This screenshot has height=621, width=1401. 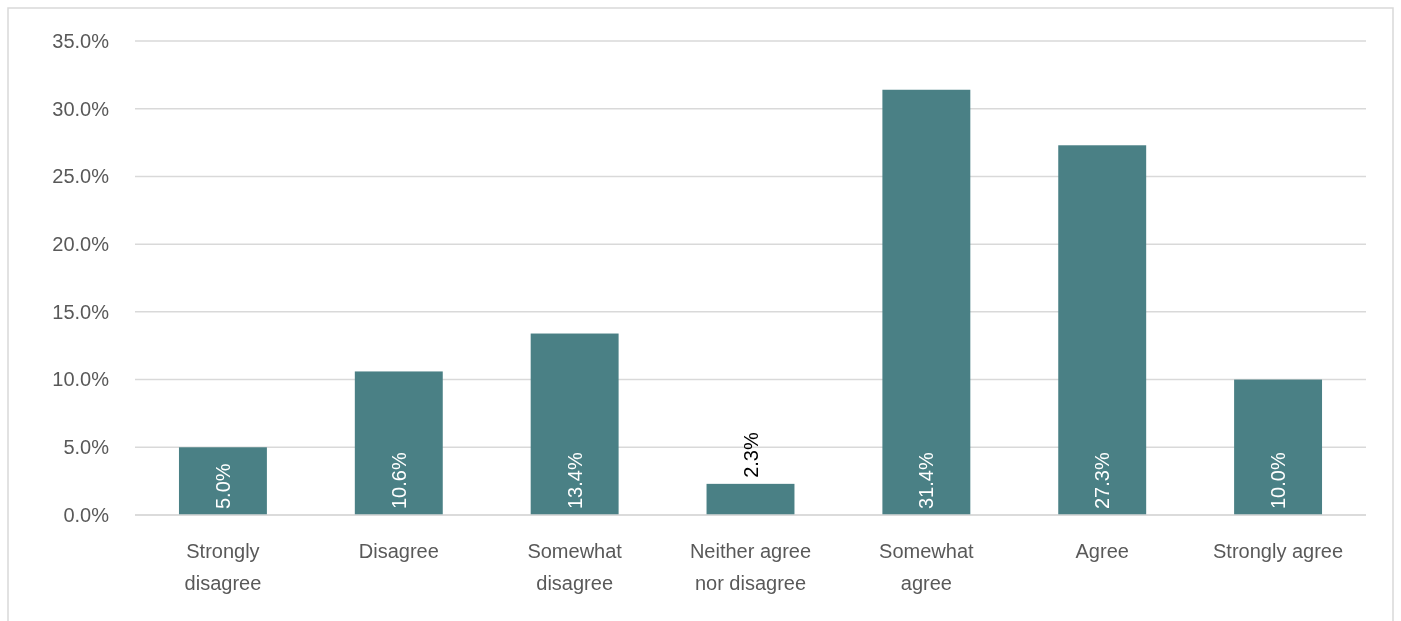 I want to click on y-tick-label: 10.0%, so click(x=81, y=379).